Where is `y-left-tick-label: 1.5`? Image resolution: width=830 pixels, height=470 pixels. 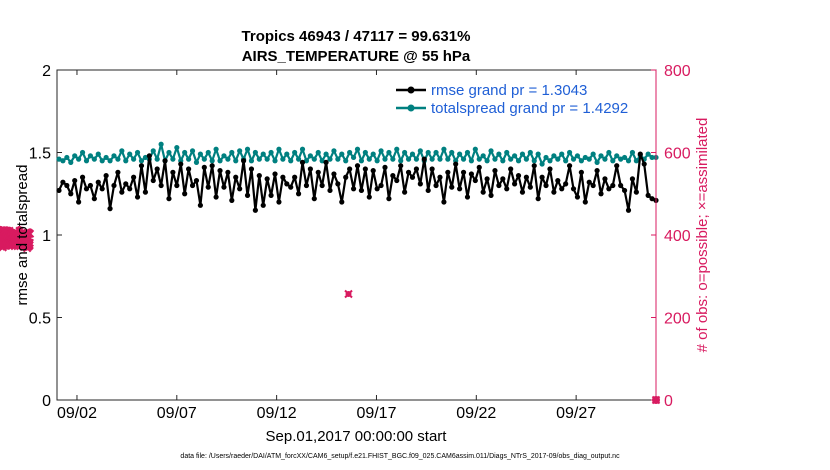 y-left-tick-label: 1.5 is located at coordinates (40, 154).